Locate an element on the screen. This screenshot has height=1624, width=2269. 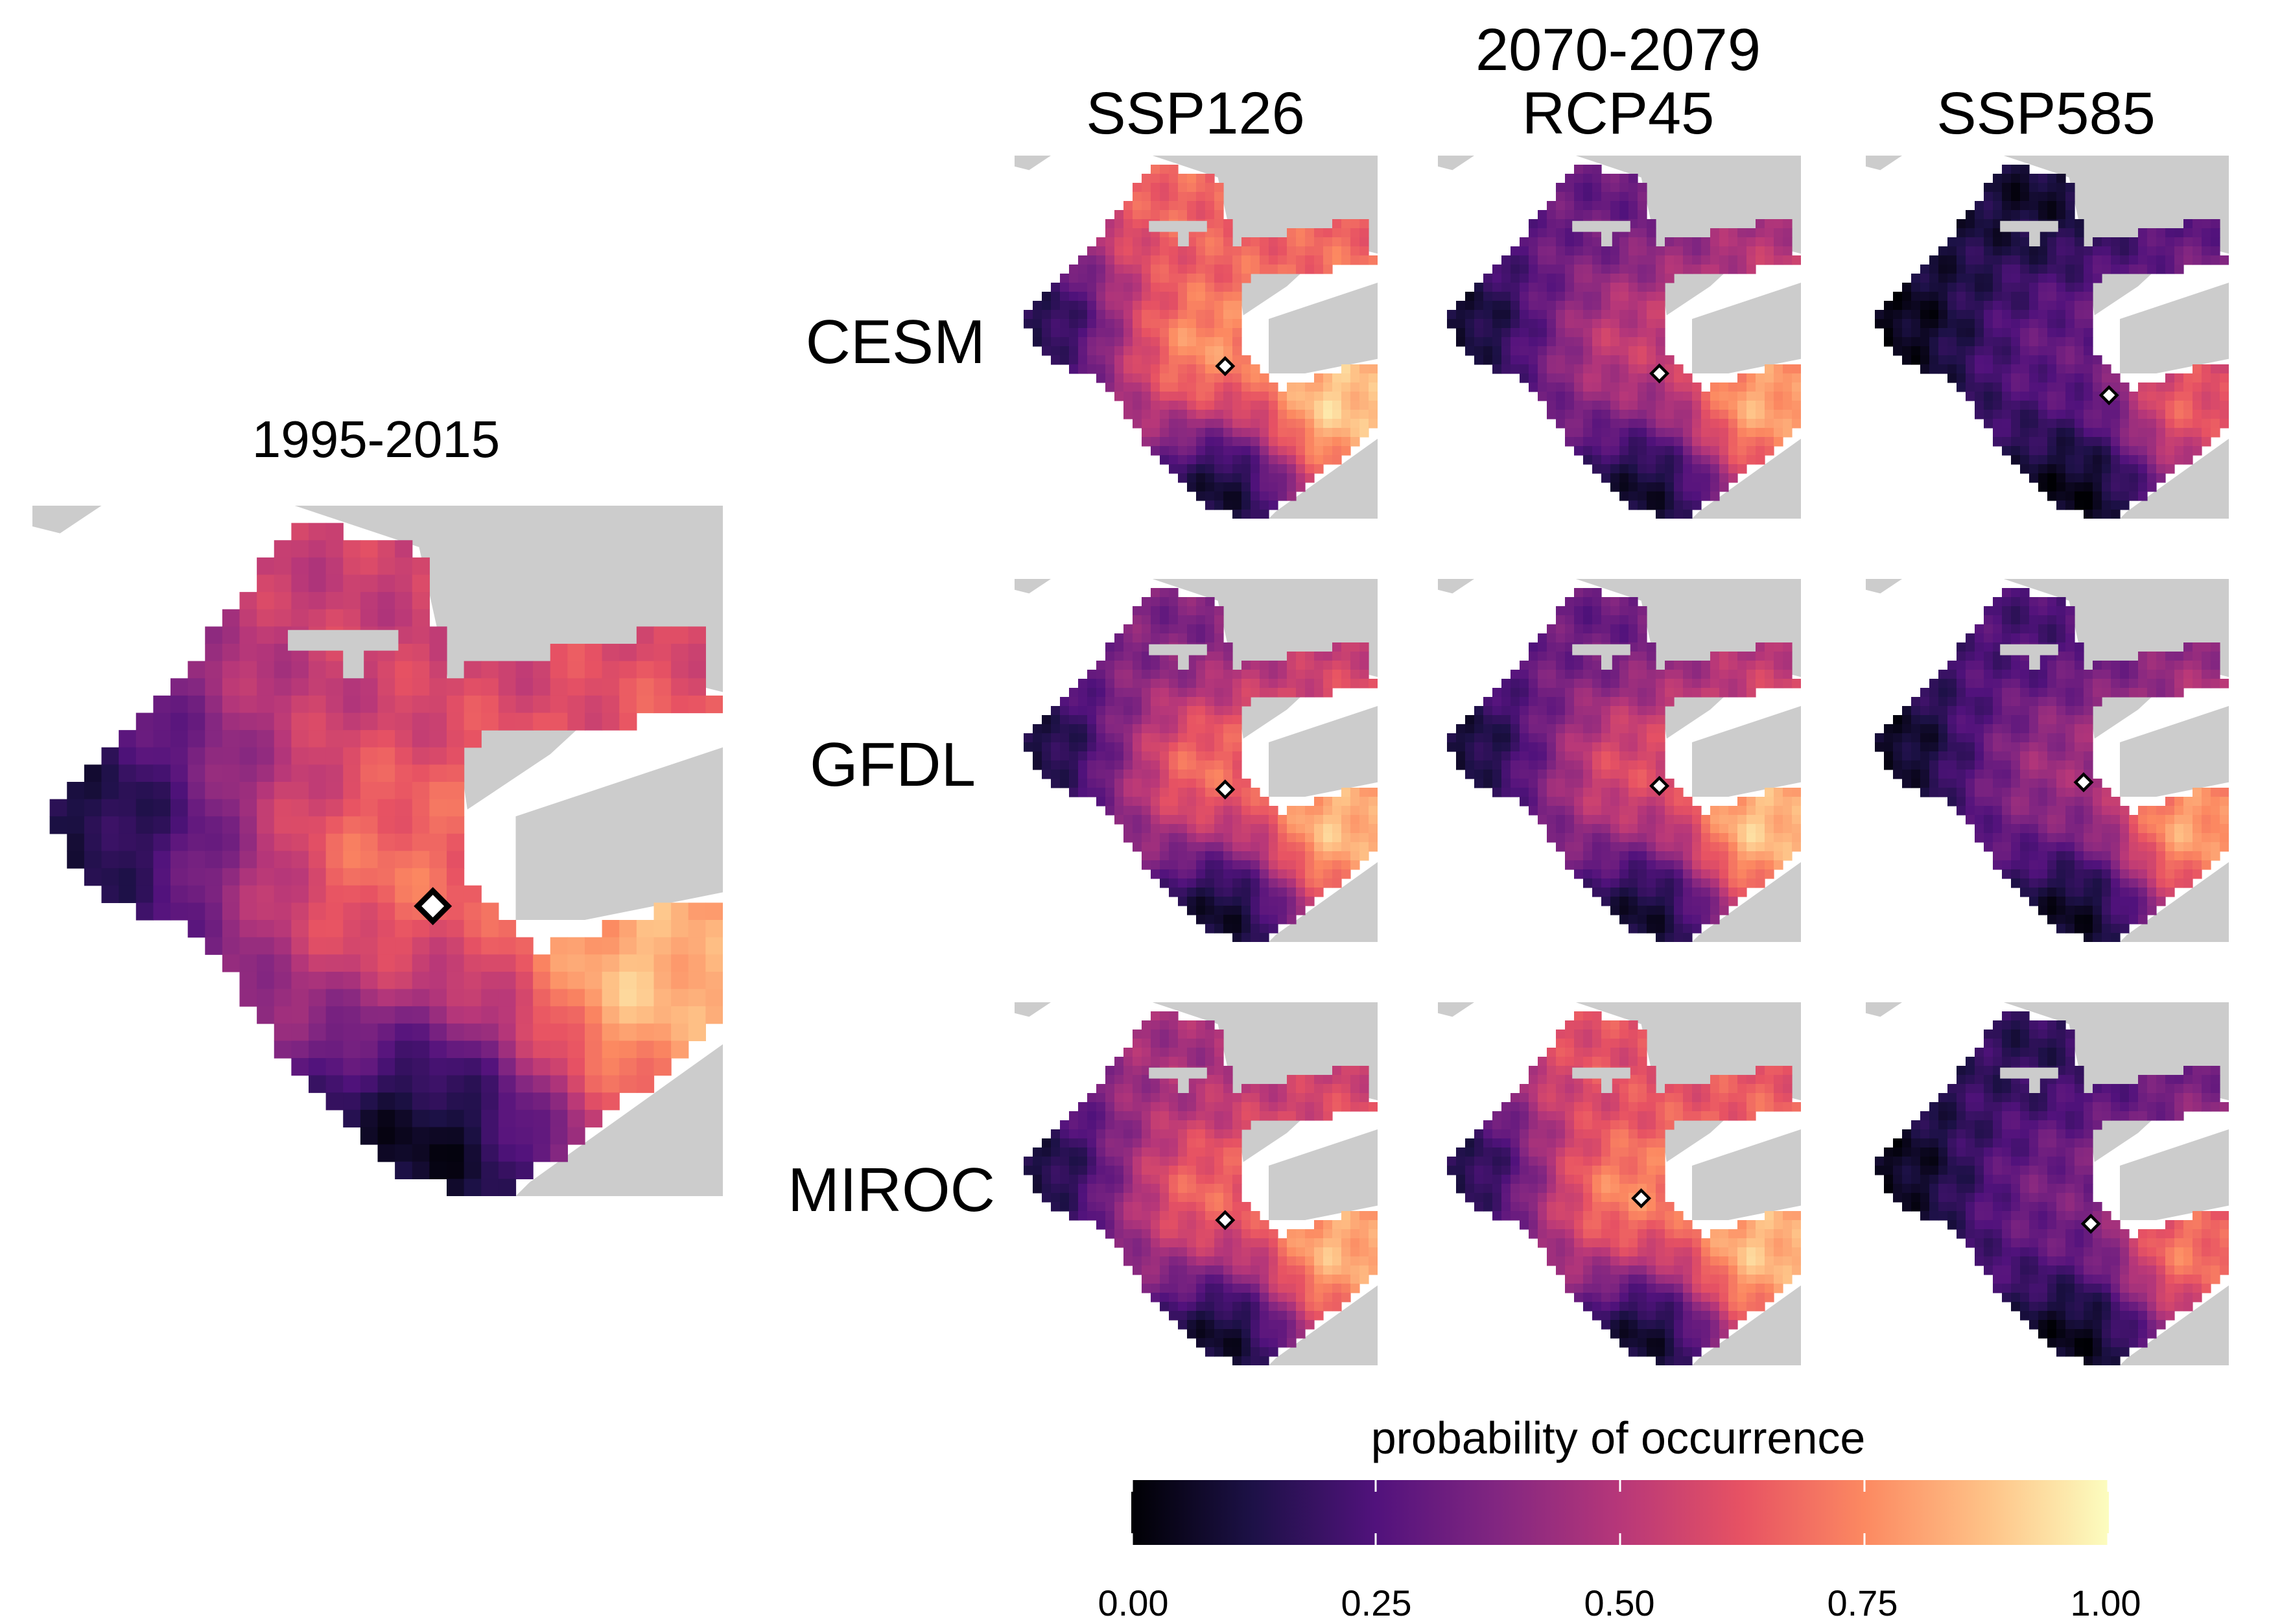
map-gfdl-ssp126 is located at coordinates (1196, 760).